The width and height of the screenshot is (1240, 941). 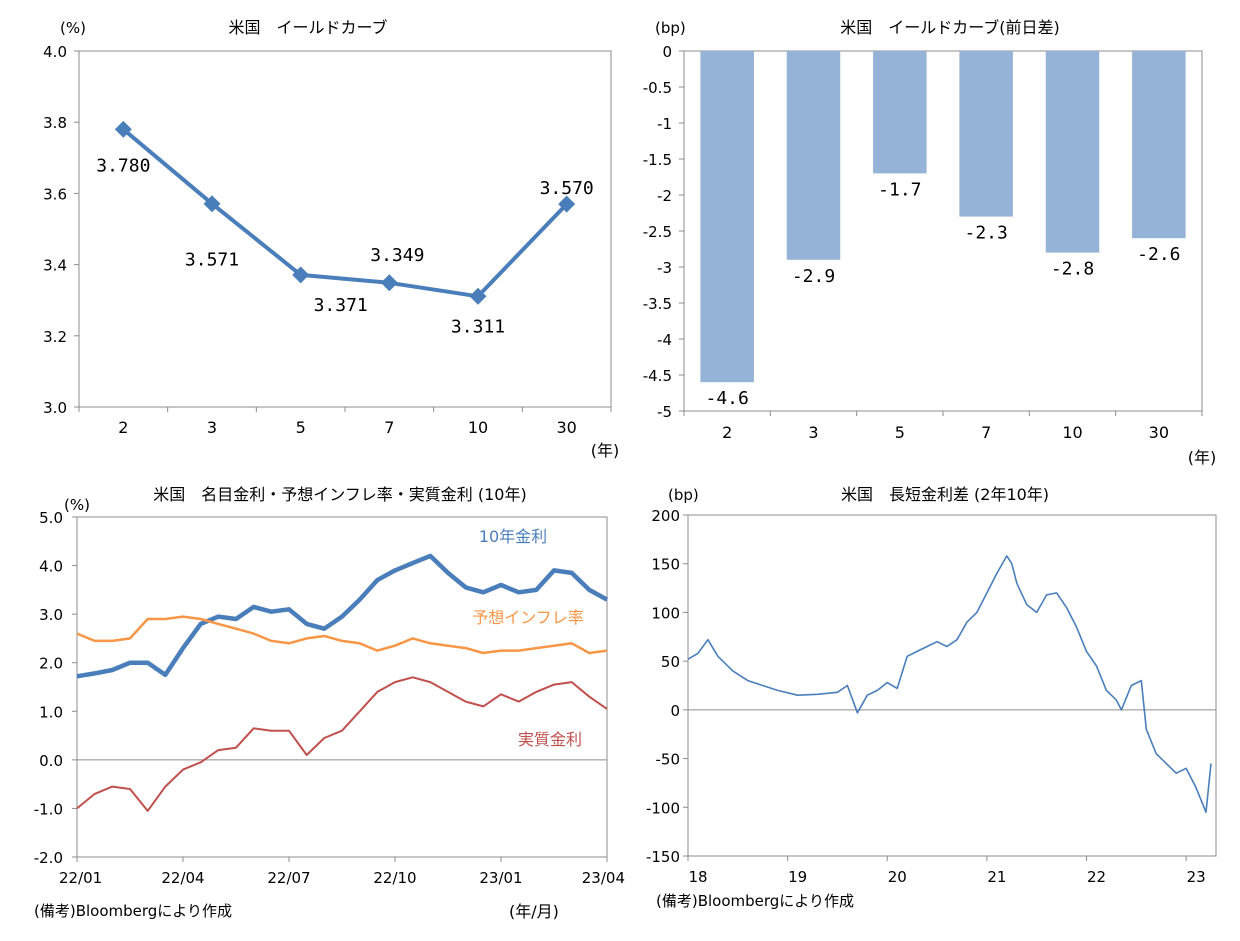 What do you see at coordinates (339, 494) in the screenshot?
I see `chart-title: 米国 名目金利・予想インフレ率・実質金利 (10年)` at bounding box center [339, 494].